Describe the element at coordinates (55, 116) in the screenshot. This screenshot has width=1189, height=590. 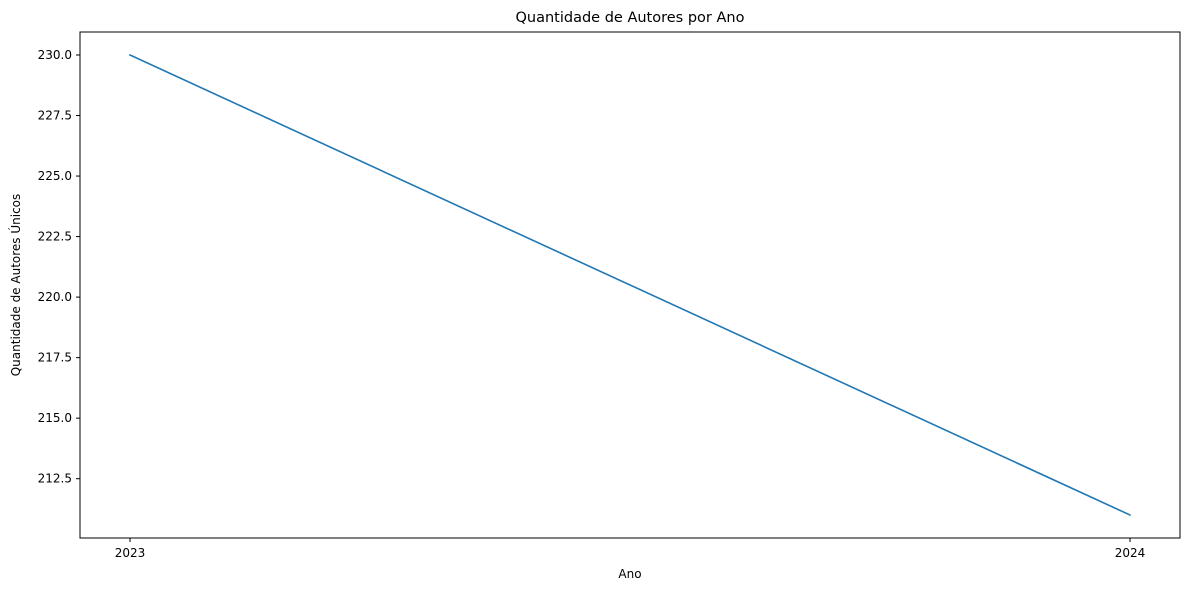
I see `y-tick-label: 227.5` at that location.